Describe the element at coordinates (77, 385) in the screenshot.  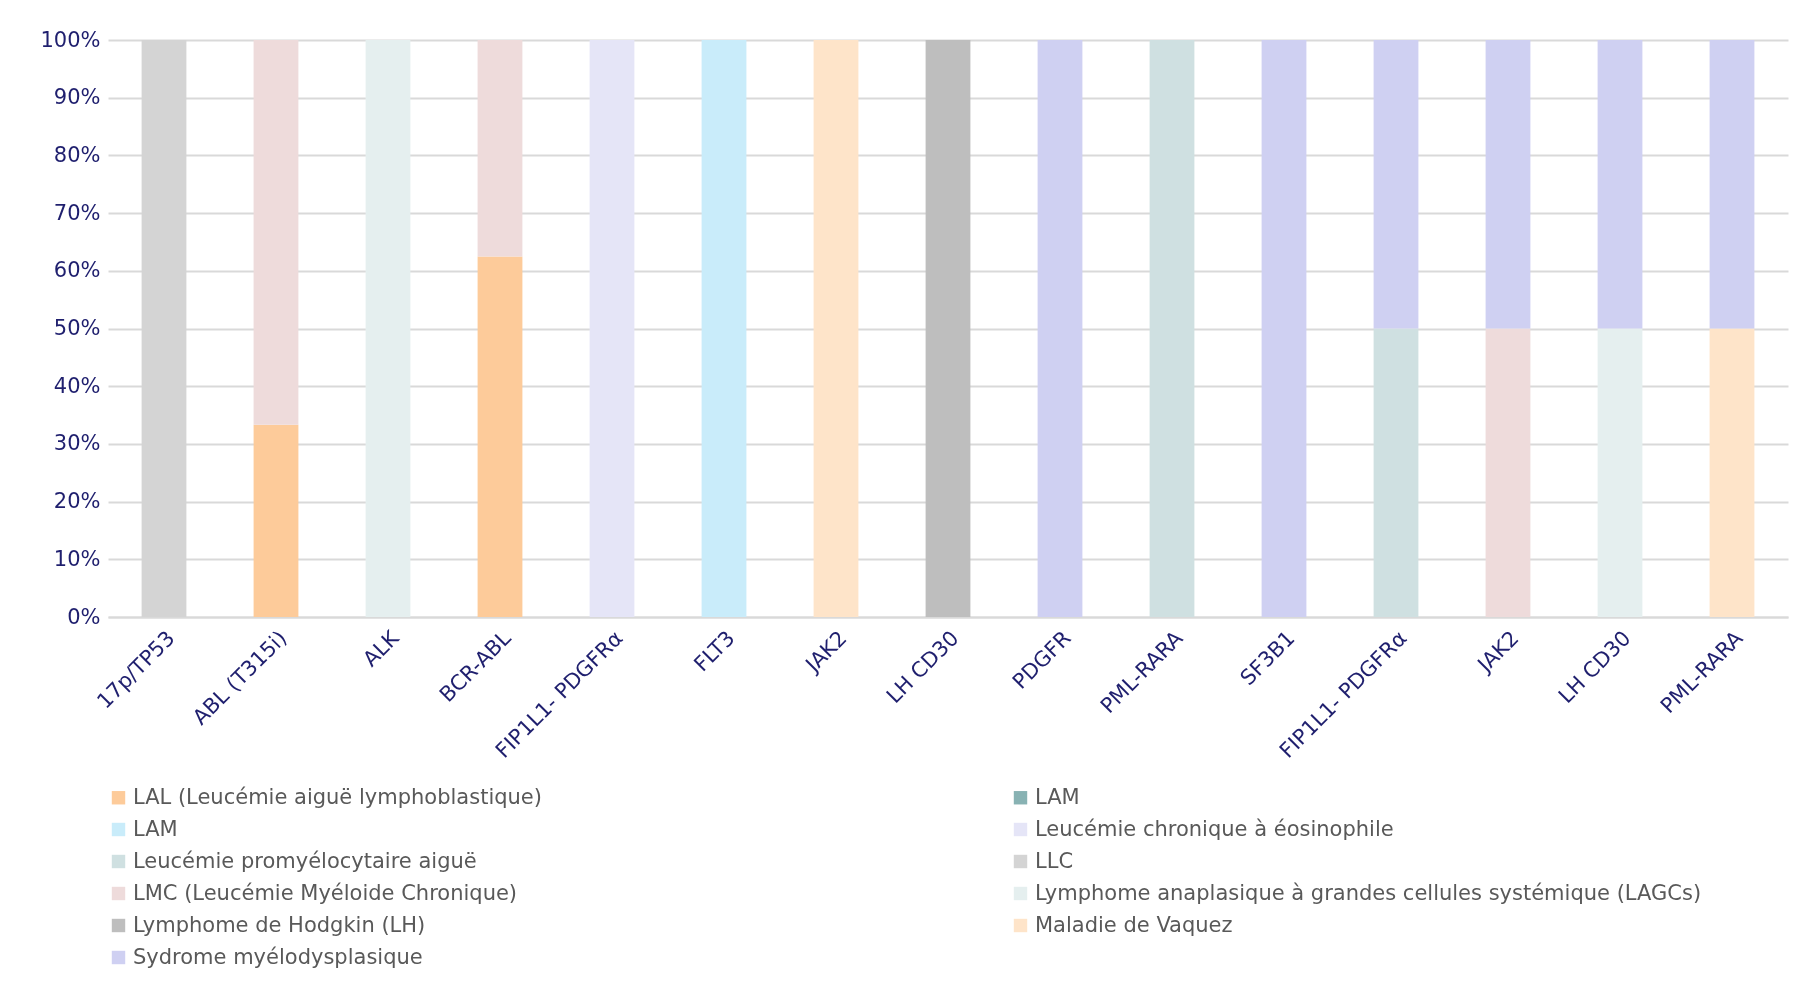
I see `y-tick-label: 40%` at that location.